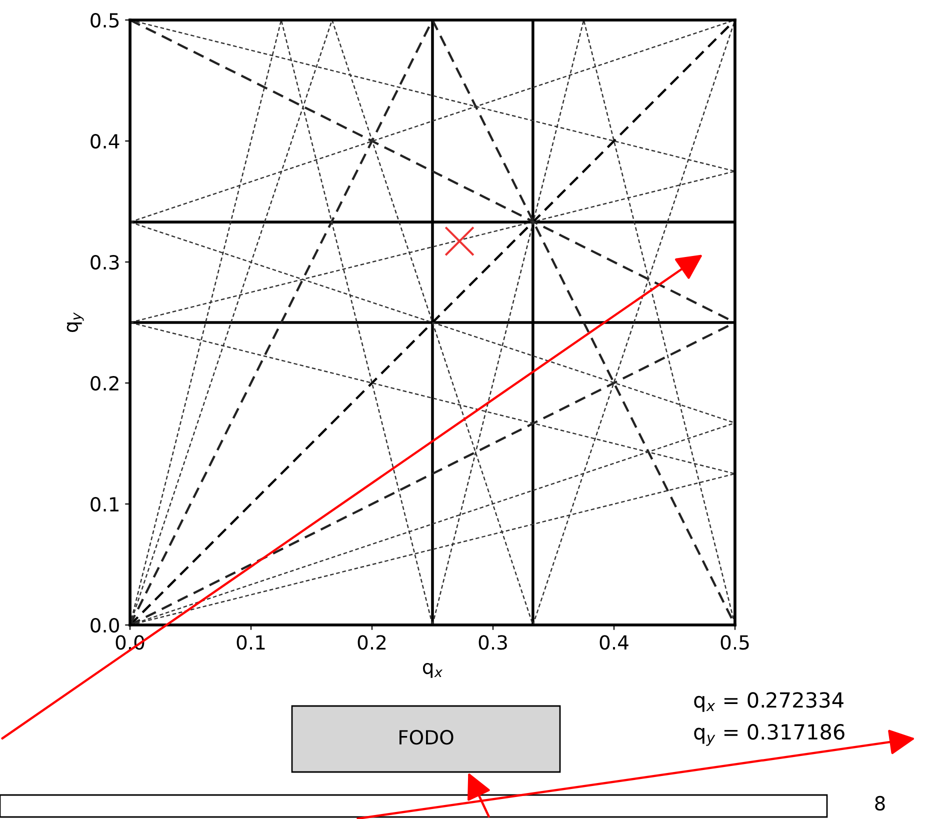 This screenshot has width=938, height=819. What do you see at coordinates (104, 504) in the screenshot?
I see `y-tick-label: 0.1` at bounding box center [104, 504].